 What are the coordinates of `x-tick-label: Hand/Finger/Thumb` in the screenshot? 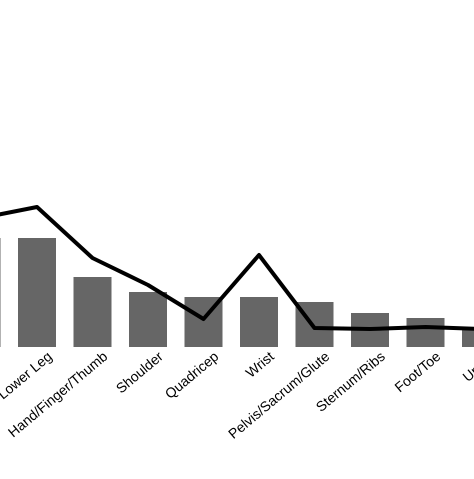 It's located at (58, 394).